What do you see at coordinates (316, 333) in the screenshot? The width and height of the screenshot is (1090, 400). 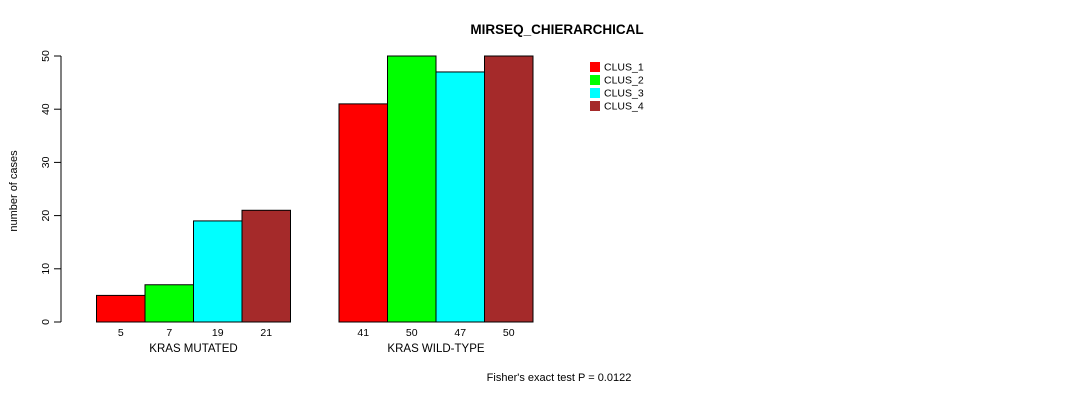 I see `bar-value-labels: 5 7 19 21 41 50 47 50` at bounding box center [316, 333].